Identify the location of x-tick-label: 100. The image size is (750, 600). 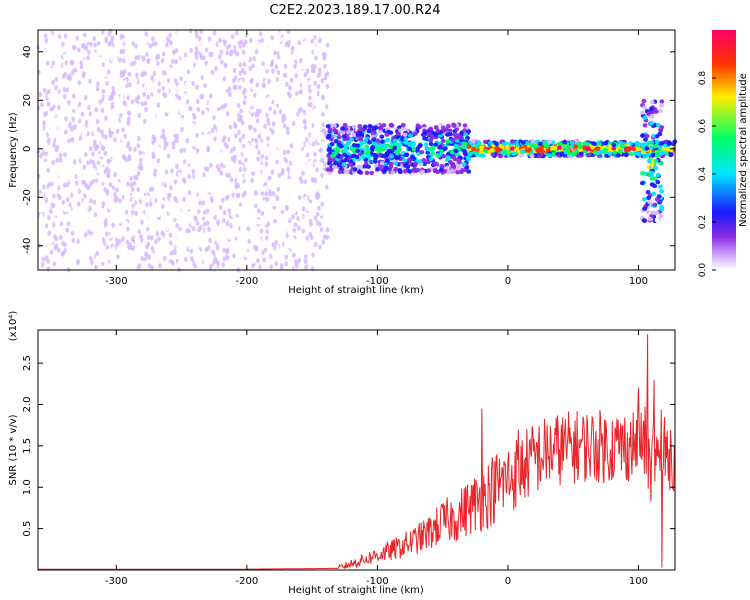
(638, 281).